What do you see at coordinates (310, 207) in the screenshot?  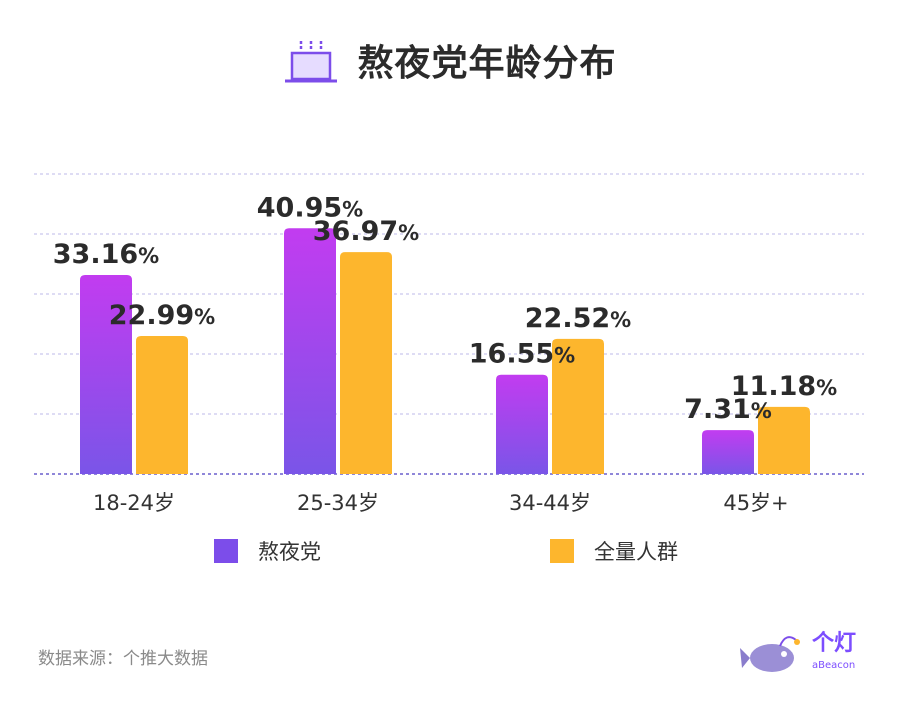 I see `data-label: 40.95%` at bounding box center [310, 207].